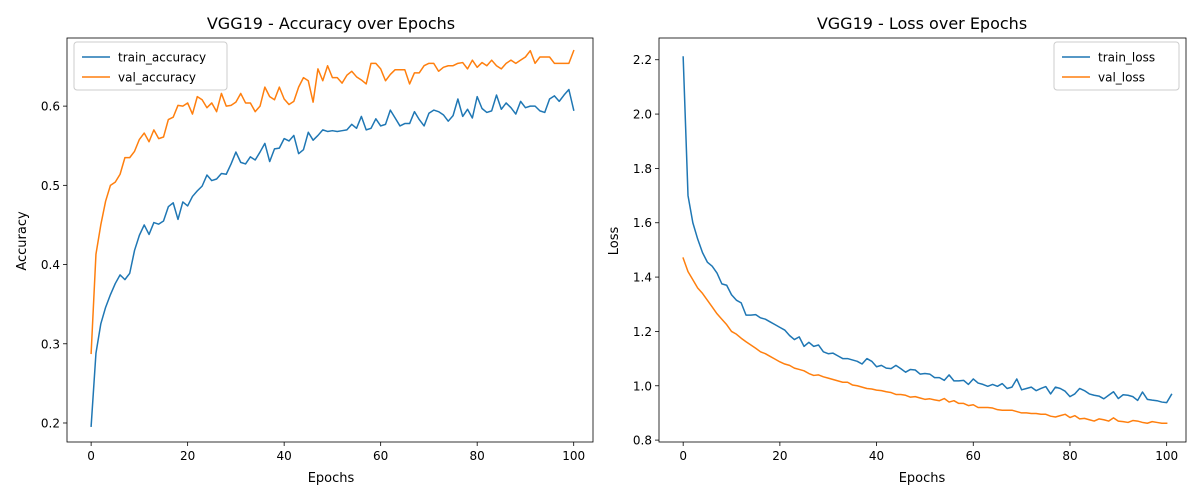 The width and height of the screenshot is (1200, 500). What do you see at coordinates (50, 265) in the screenshot?
I see `accuracy-y-tick-label: 0.4` at bounding box center [50, 265].